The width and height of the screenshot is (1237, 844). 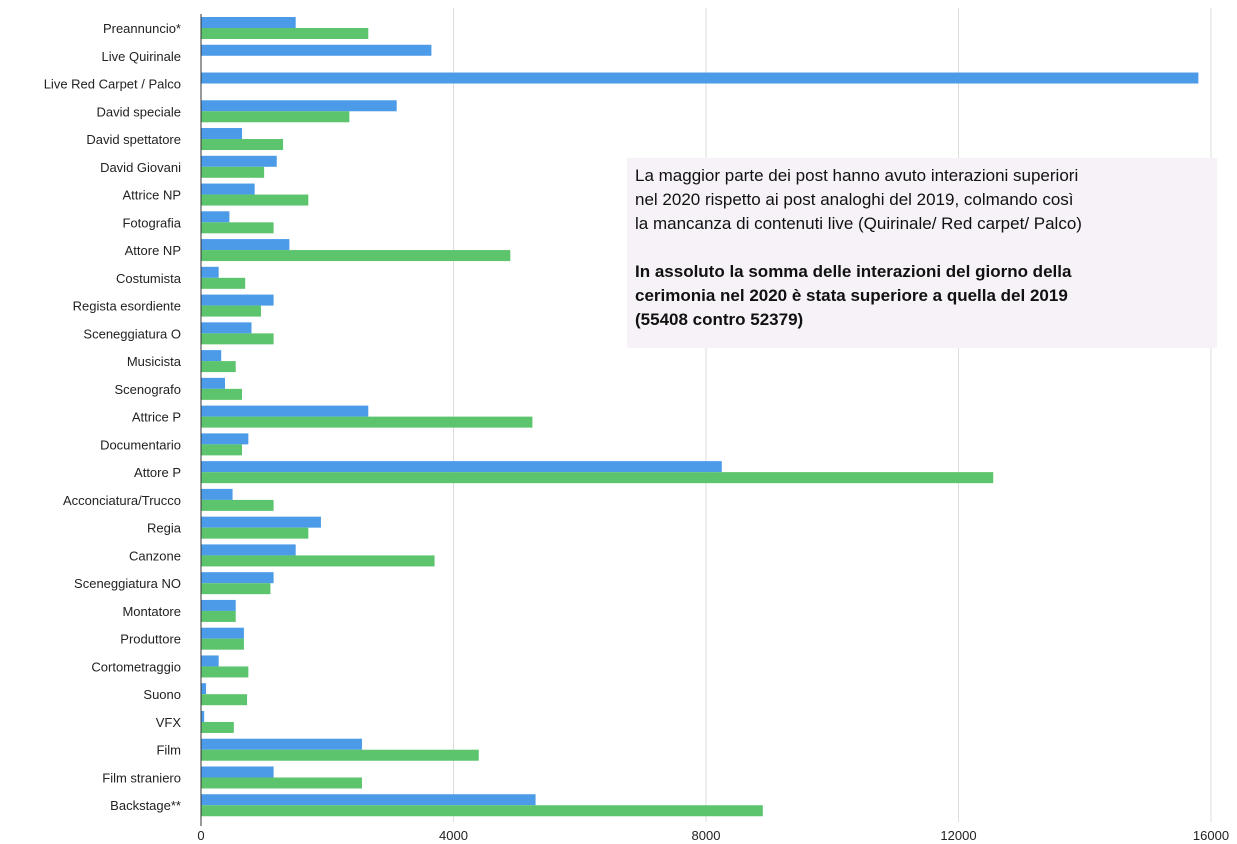 What do you see at coordinates (132, 333) in the screenshot?
I see `category-label: Sceneggiatura O` at bounding box center [132, 333].